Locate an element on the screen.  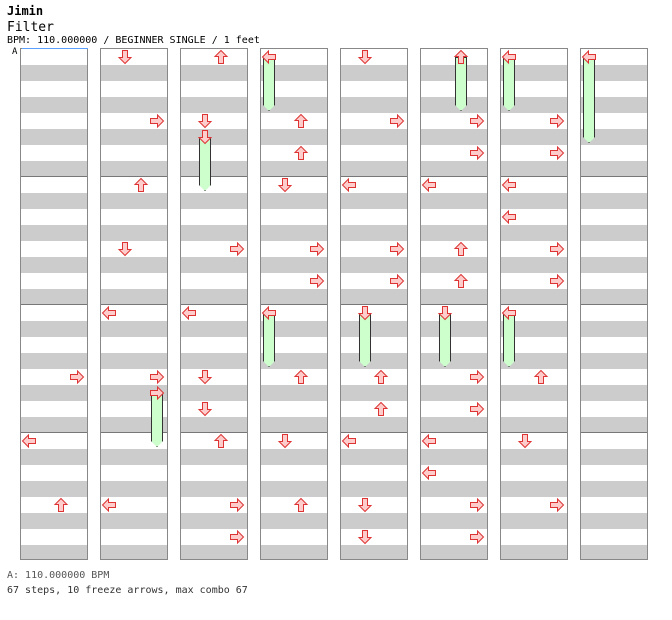
chart-stats: 67 steps, 10 freeze arrows, max combo 67 is located at coordinates (127, 590).